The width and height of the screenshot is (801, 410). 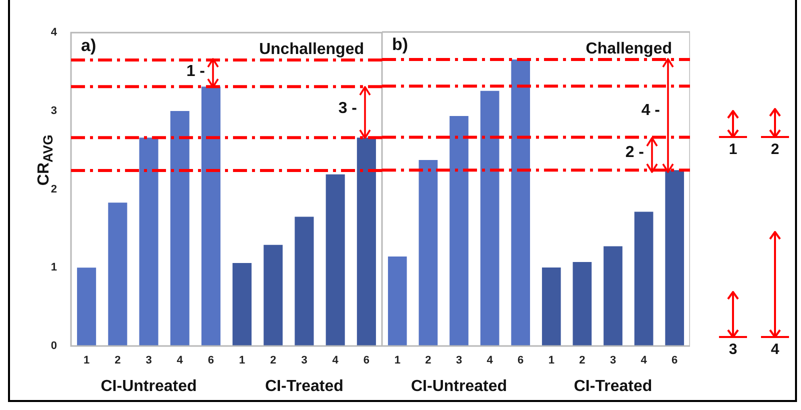 I want to click on annotation: 1 -, so click(x=195, y=72).